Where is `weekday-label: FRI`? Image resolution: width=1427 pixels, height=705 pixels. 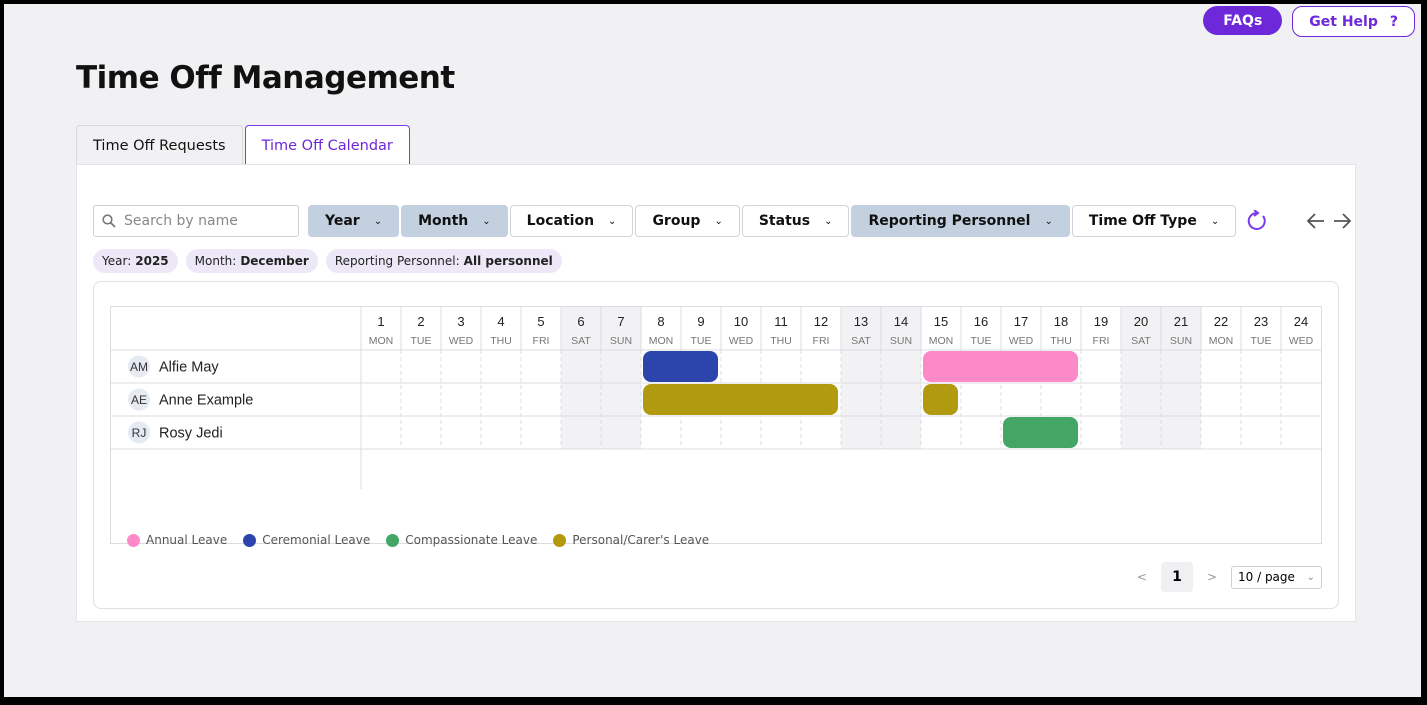 weekday-label: FRI is located at coordinates (821, 341).